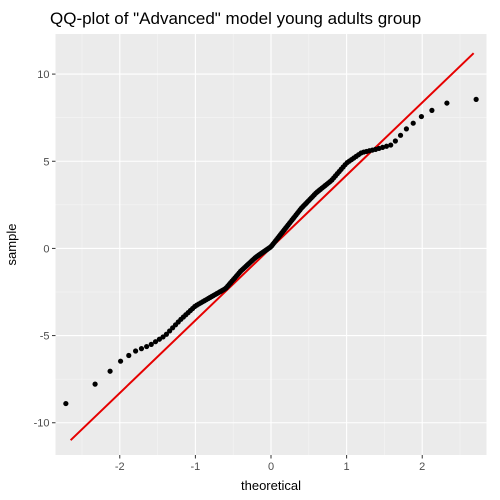 This screenshot has width=500, height=500. Describe the element at coordinates (271, 467) in the screenshot. I see `x-tick-label: 0` at that location.